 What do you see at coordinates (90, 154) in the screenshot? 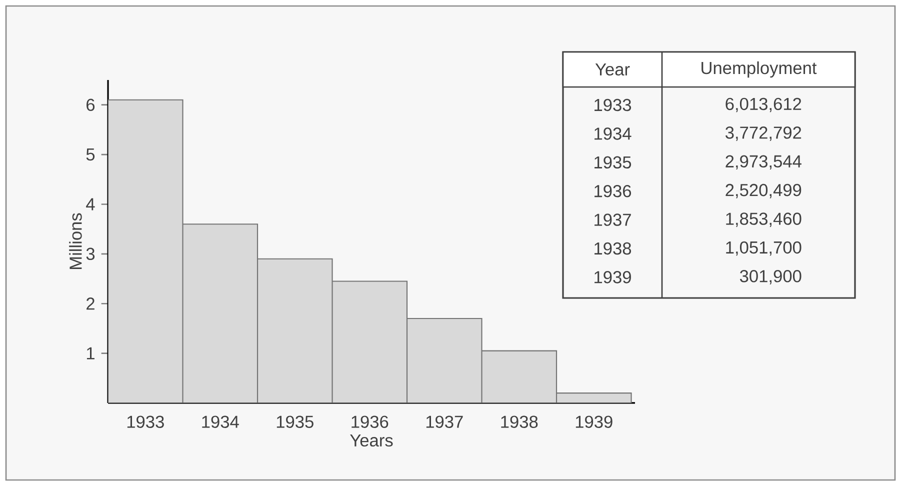
I see `y-tick-label: 5` at bounding box center [90, 154].